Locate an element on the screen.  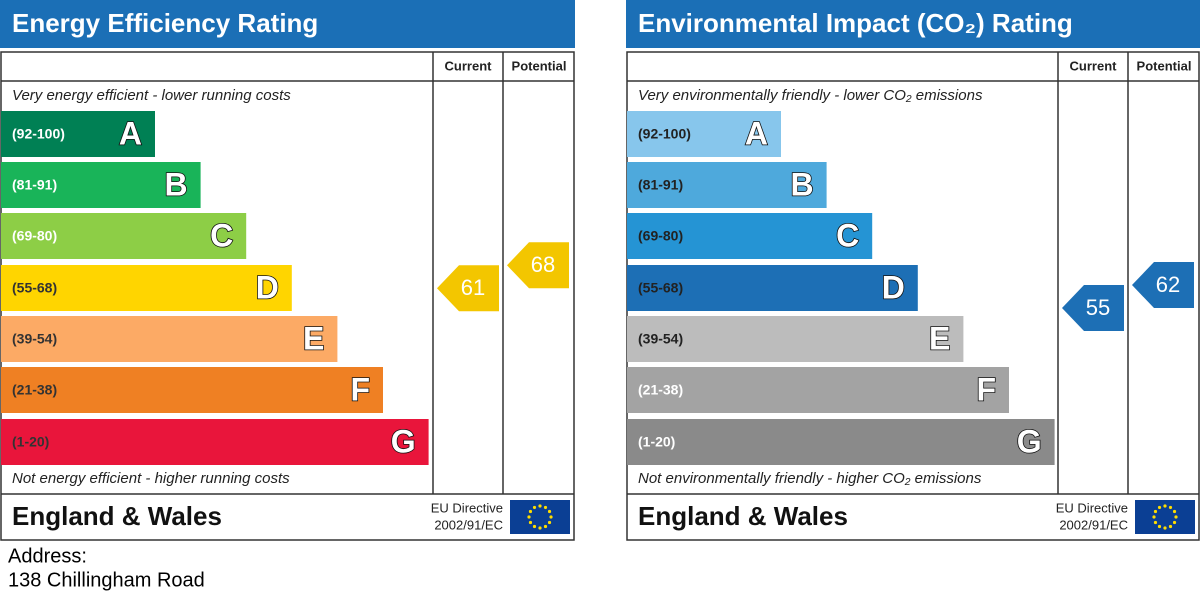
rating-value: 62 is located at coordinates (1168, 284).